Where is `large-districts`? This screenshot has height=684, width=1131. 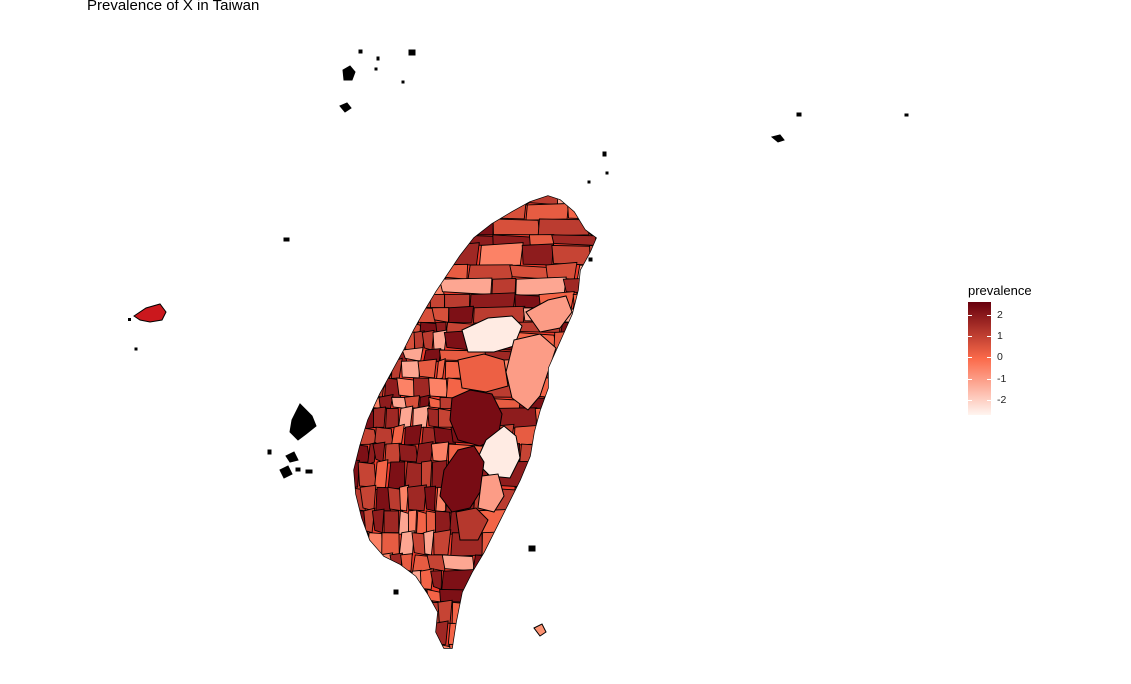
large-districts is located at coordinates (506, 418).